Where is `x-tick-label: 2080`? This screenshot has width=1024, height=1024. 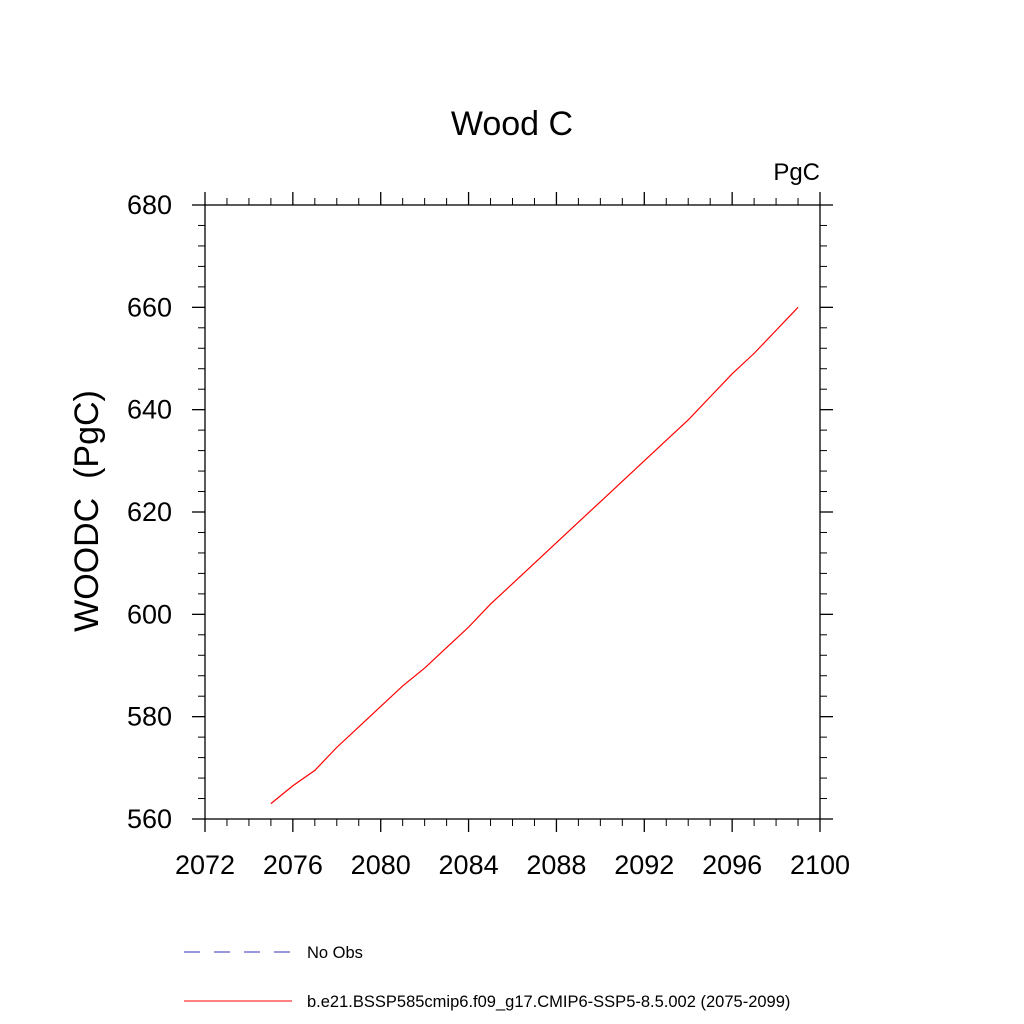
x-tick-label: 2080 is located at coordinates (381, 865).